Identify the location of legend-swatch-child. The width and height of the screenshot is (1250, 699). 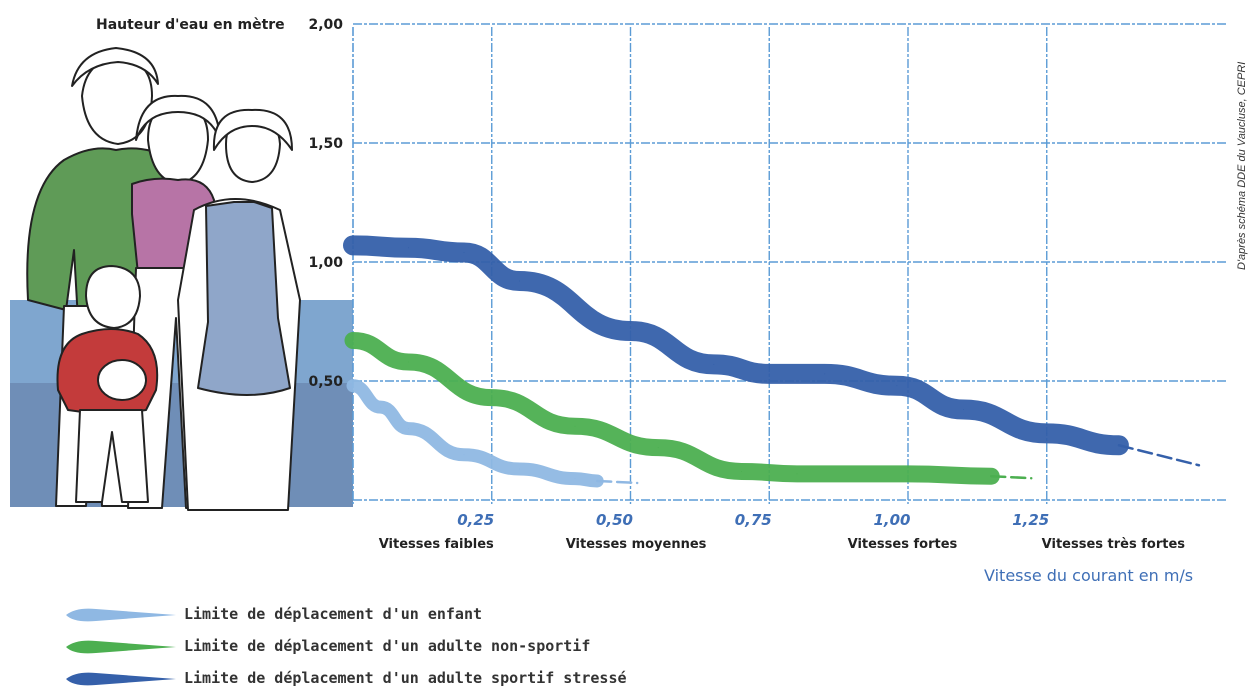
(121, 615).